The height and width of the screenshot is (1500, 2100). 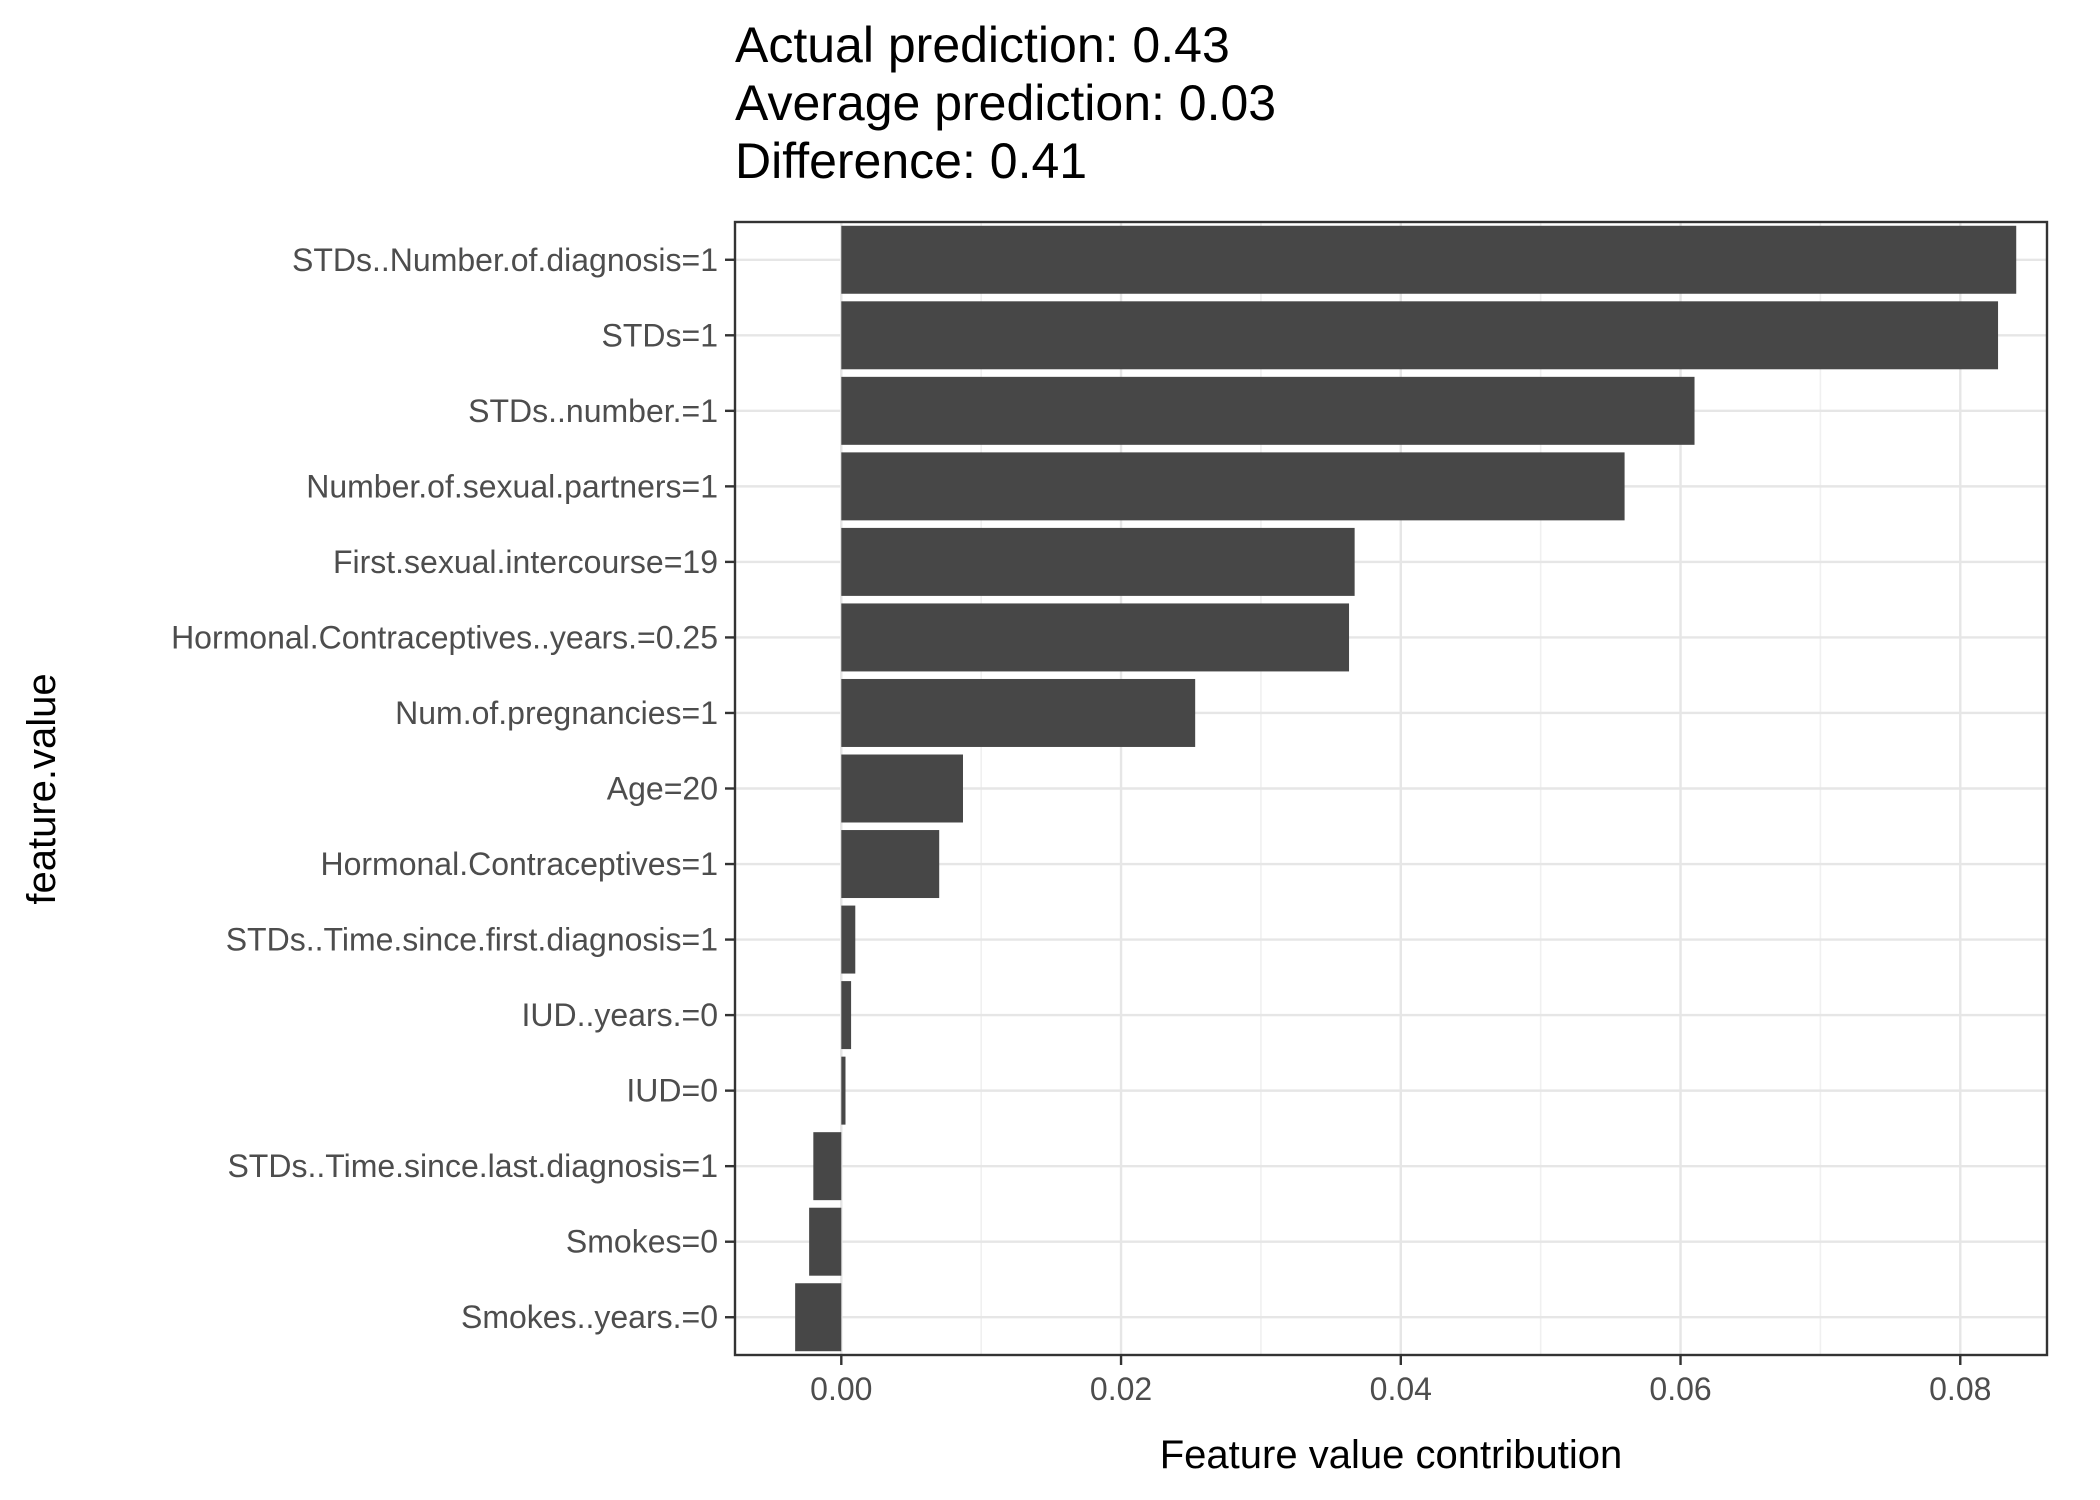 I want to click on y-tick-label: Hormonal.Contraceptives..years.=0.25, so click(x=444, y=637).